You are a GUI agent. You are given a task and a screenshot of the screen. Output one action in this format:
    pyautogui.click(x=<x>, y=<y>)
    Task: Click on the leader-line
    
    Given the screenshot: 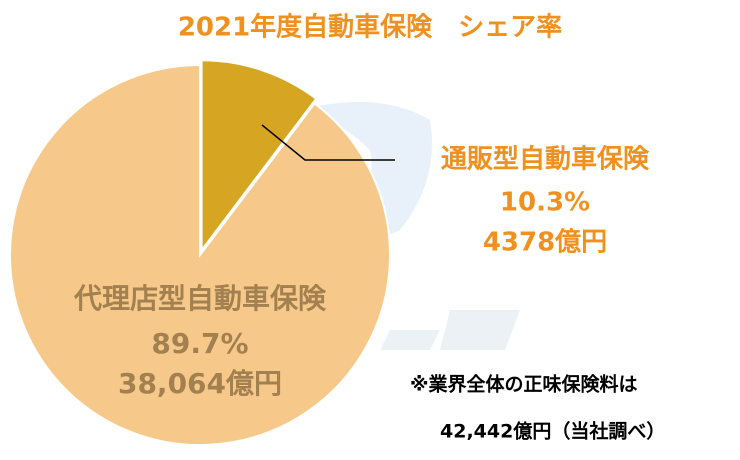 What is the action you would take?
    pyautogui.click(x=328, y=142)
    